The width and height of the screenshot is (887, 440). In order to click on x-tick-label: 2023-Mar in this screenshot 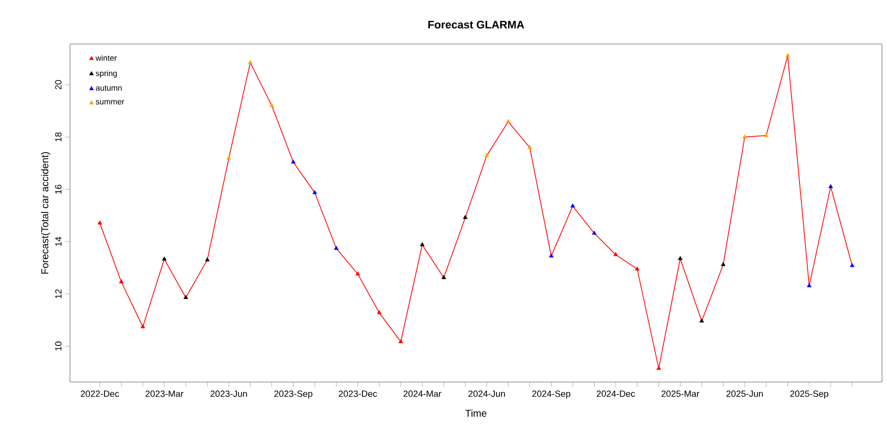, I will do `click(165, 393)`.